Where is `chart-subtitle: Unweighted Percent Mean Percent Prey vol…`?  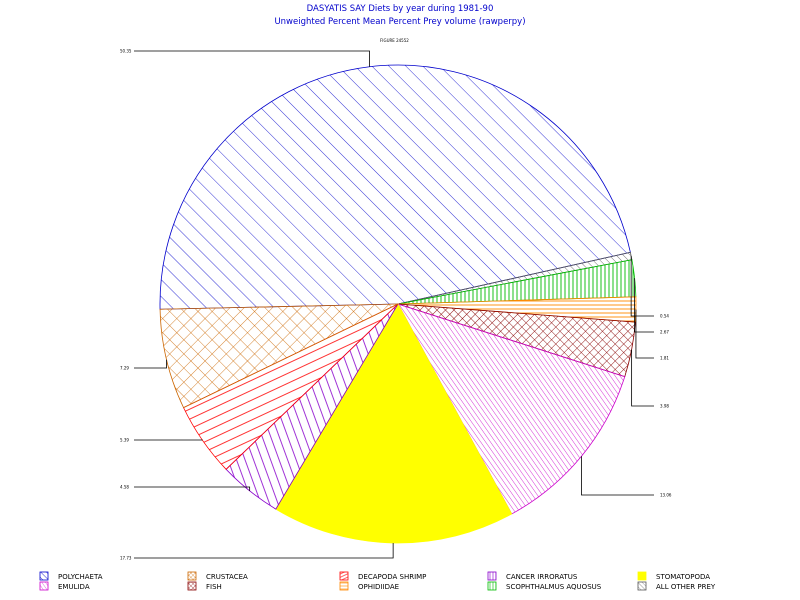 chart-subtitle: Unweighted Percent Mean Percent Prey vol… is located at coordinates (399, 22).